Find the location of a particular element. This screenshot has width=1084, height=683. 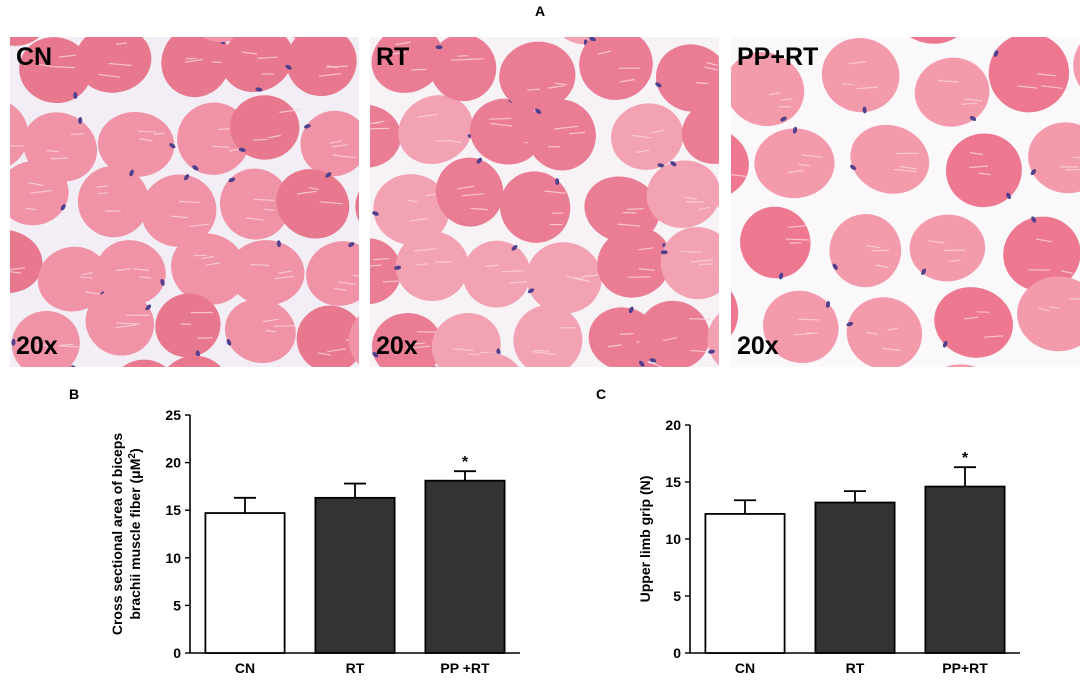

panel-letter-c: C is located at coordinates (601, 394).